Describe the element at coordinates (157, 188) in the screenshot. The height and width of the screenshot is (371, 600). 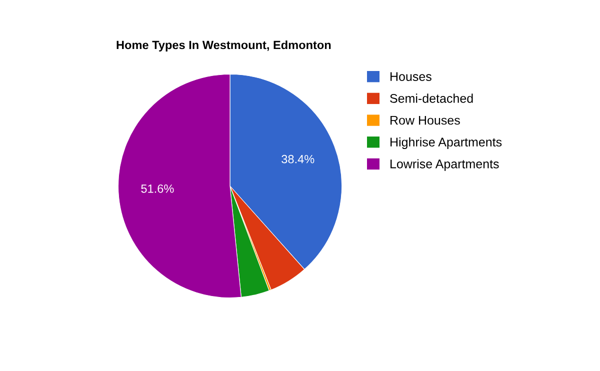
I see `data-label: 51.6%` at that location.